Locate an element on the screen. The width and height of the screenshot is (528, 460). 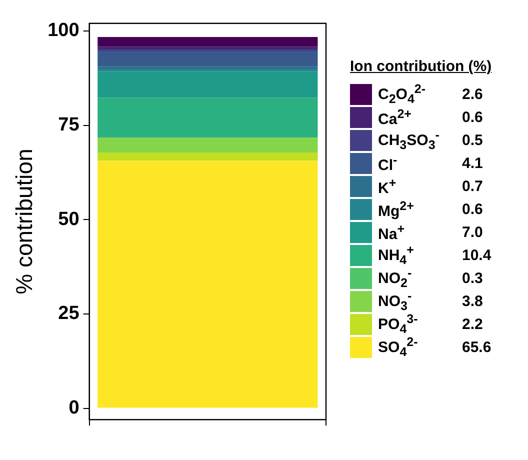
text: 3.8 is located at coordinates (472, 301).